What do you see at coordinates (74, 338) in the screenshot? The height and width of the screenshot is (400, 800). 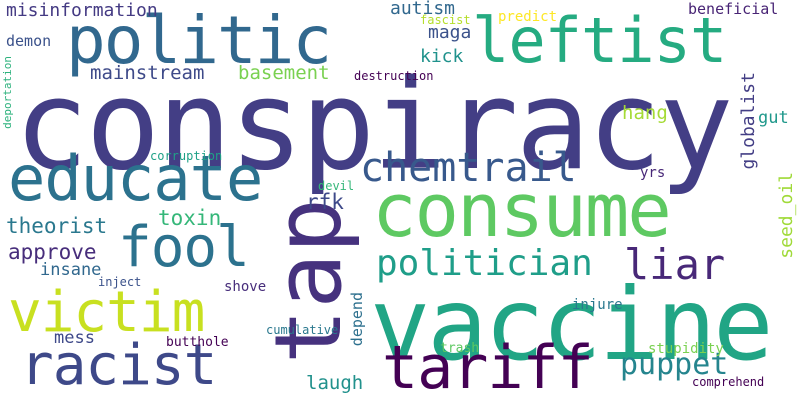 I see `word: mess` at bounding box center [74, 338].